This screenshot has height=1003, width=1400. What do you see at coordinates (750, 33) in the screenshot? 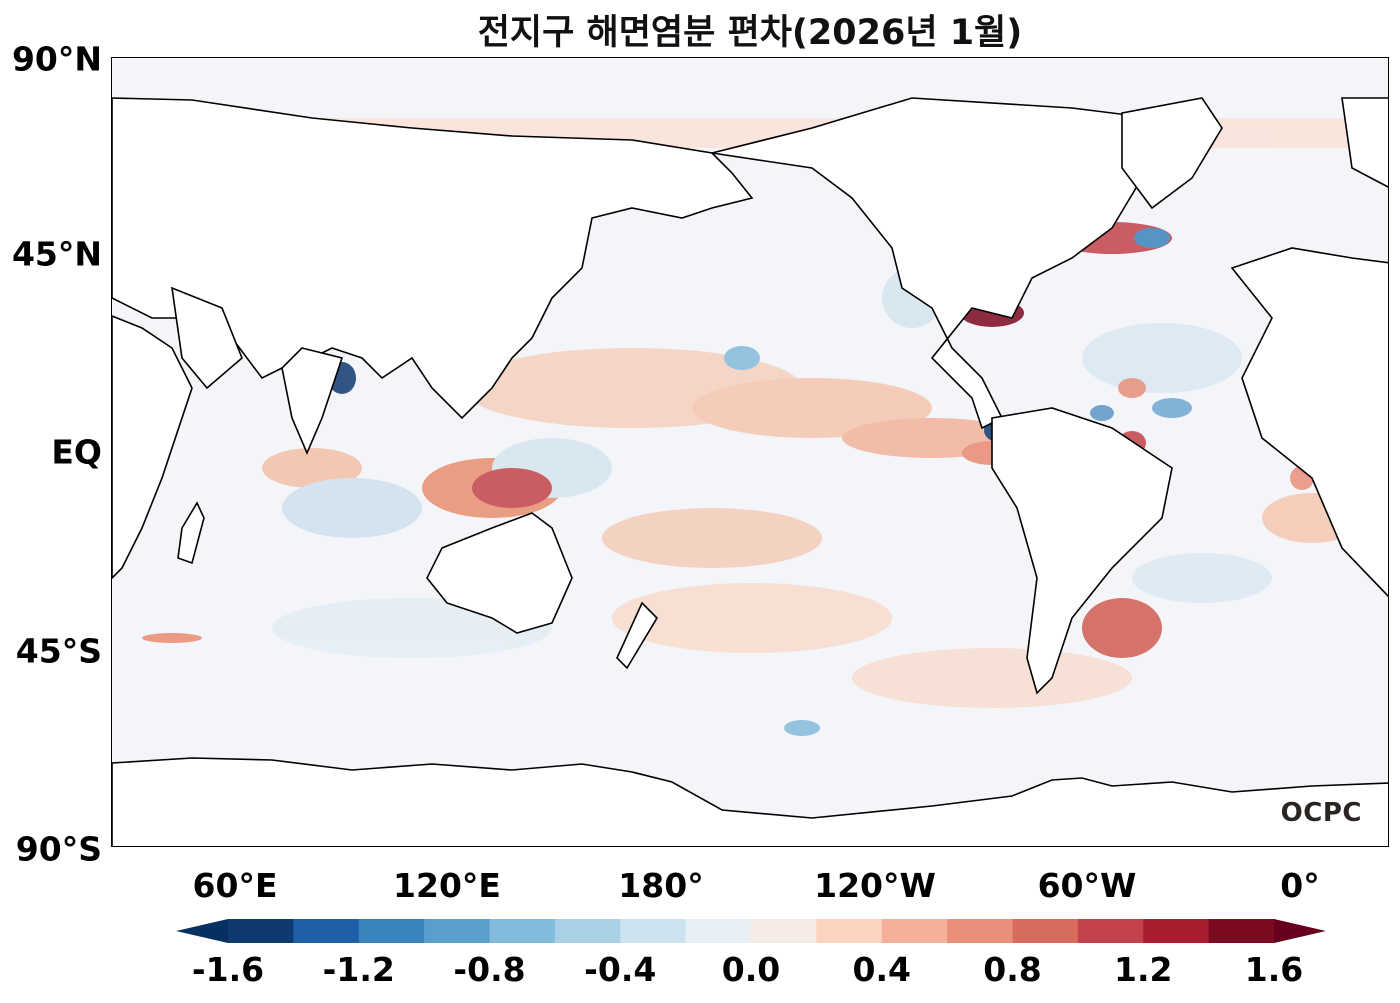
I see `map-title: 전지구 해면염분 편차(2026년 1월)` at bounding box center [750, 33].